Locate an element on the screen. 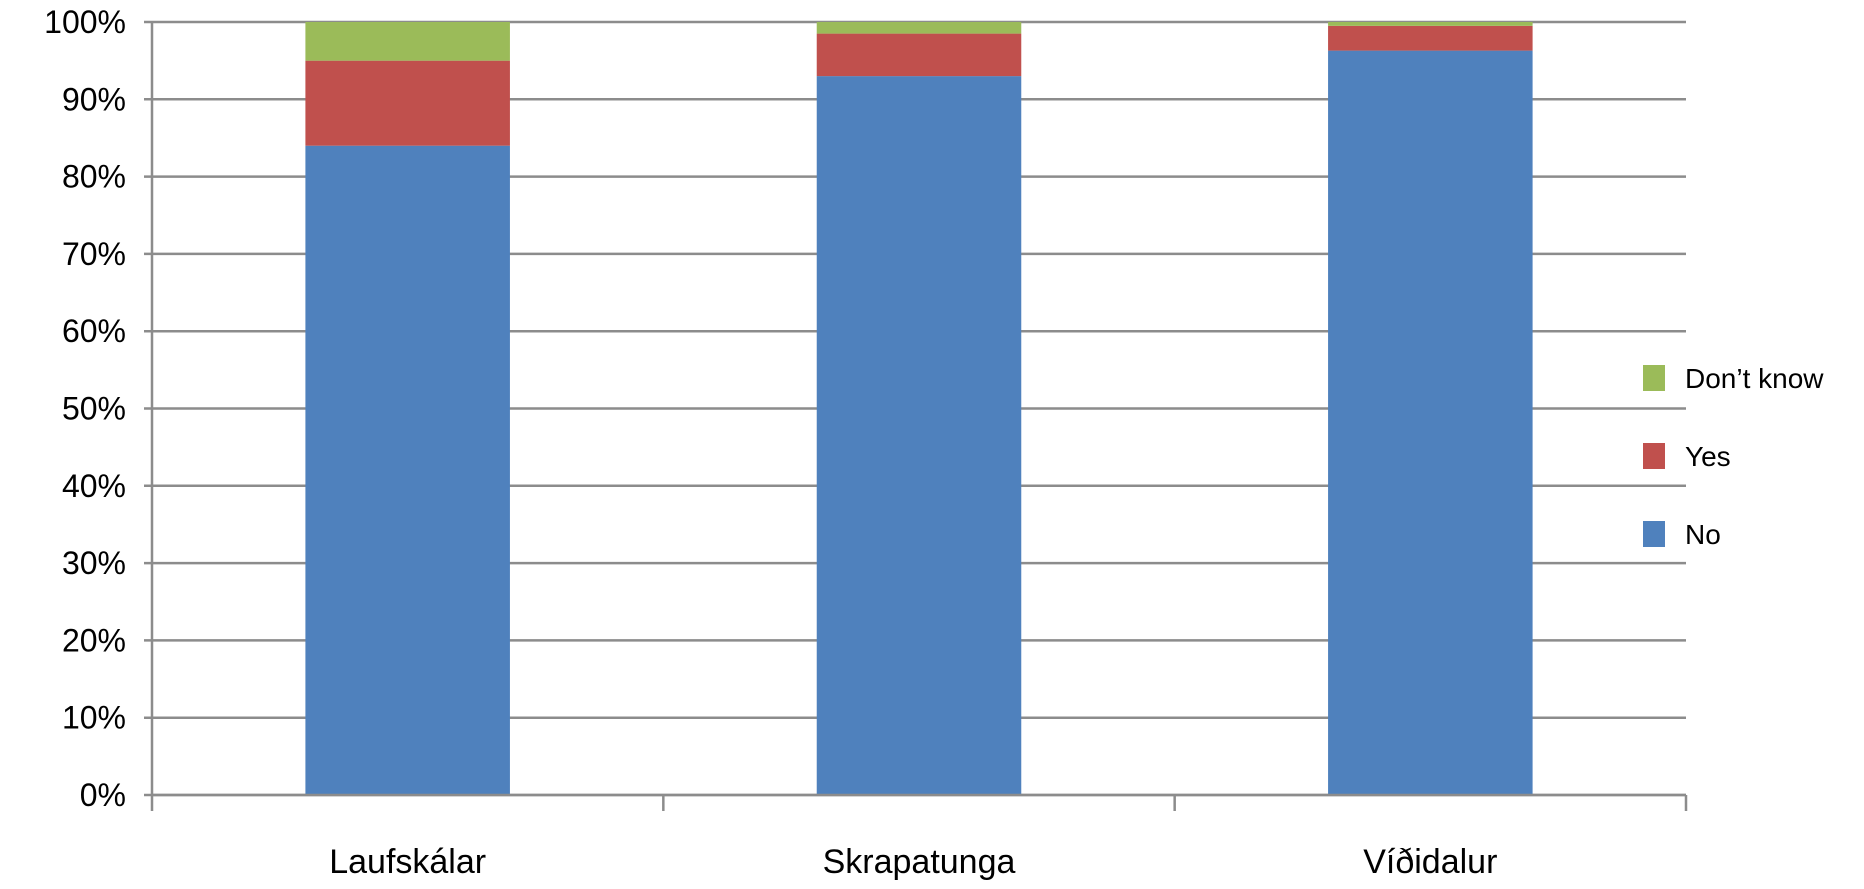 This screenshot has height=889, width=1864. bar-skrapatunga-no is located at coordinates (919, 436).